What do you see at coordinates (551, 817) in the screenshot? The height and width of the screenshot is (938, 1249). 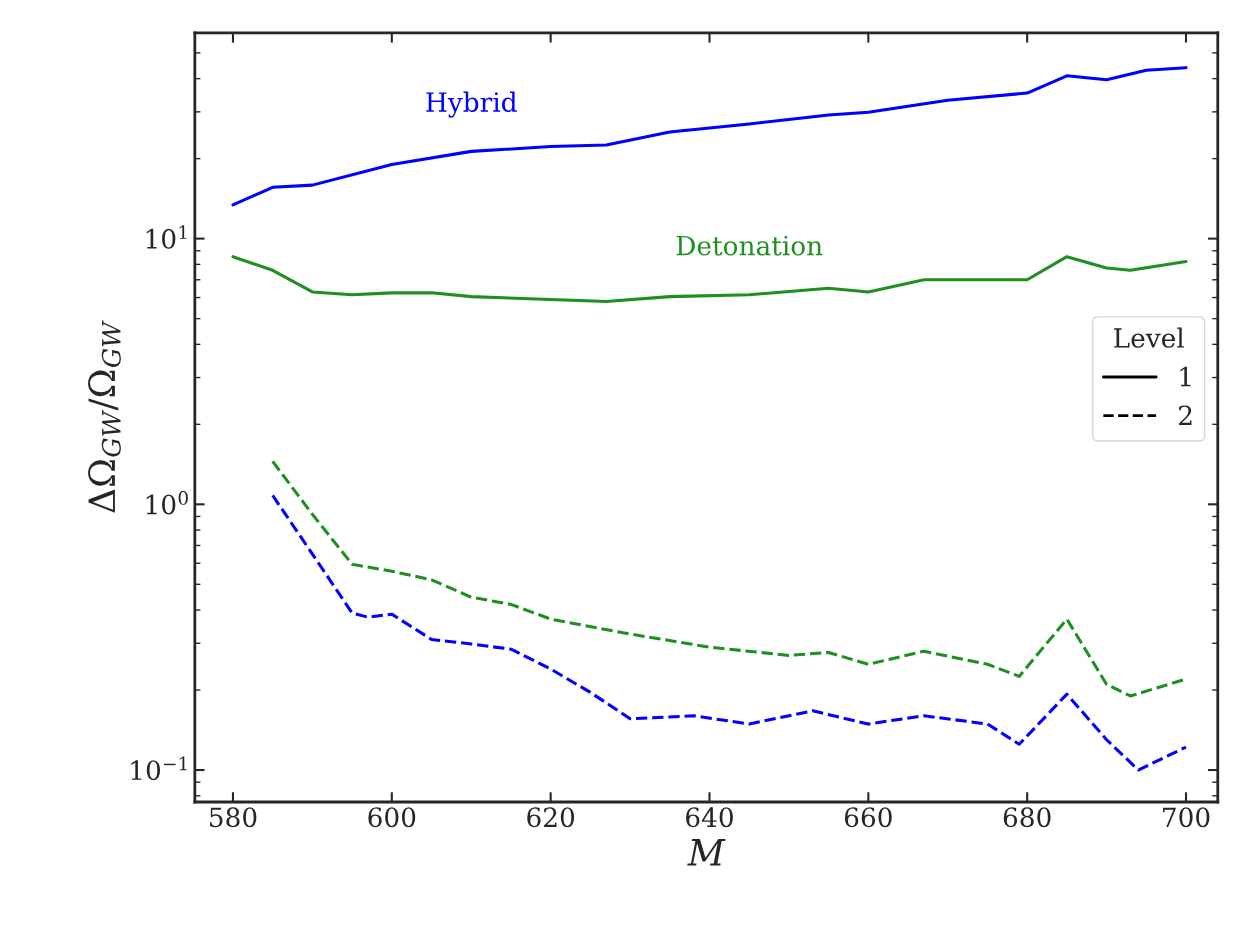 I see `x-tick-label: 620` at bounding box center [551, 817].